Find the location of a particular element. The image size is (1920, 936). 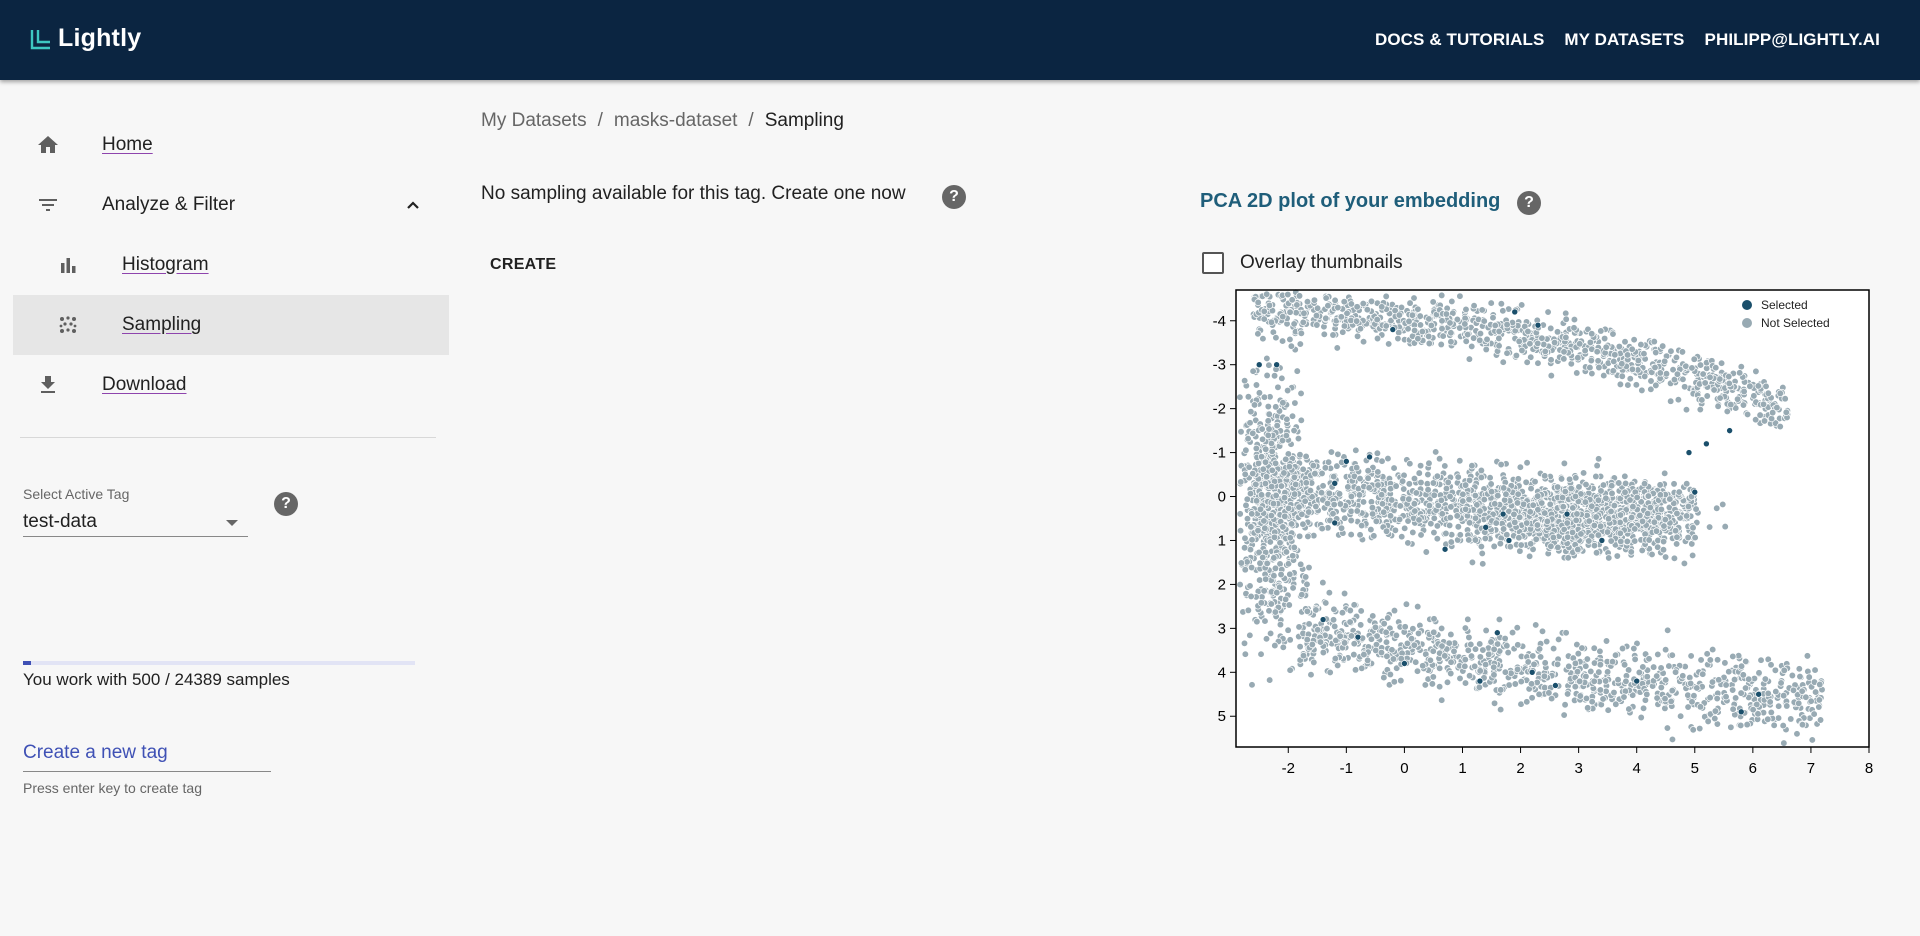

chevron-up-icon is located at coordinates (413, 205).